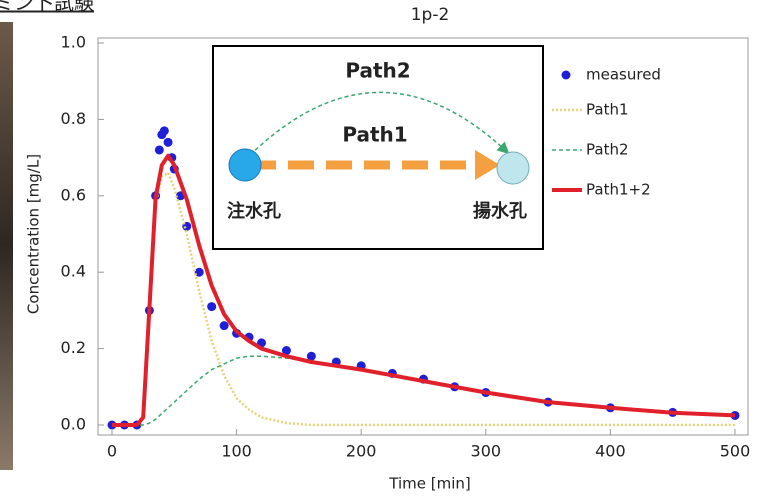 This screenshot has width=770, height=498. Describe the element at coordinates (623, 75) in the screenshot. I see `legend-label: measured` at that location.